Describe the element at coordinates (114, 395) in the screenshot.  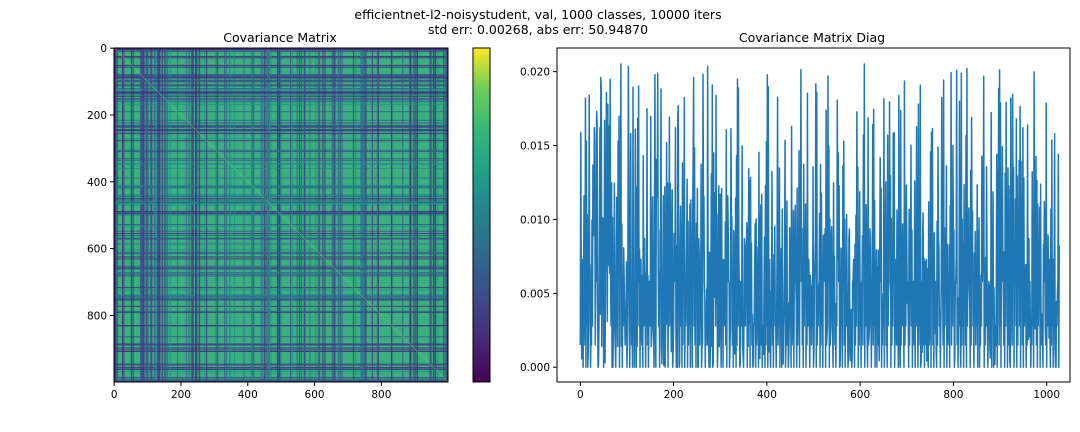
I see `heatmap-x-tick-label: 0` at that location.